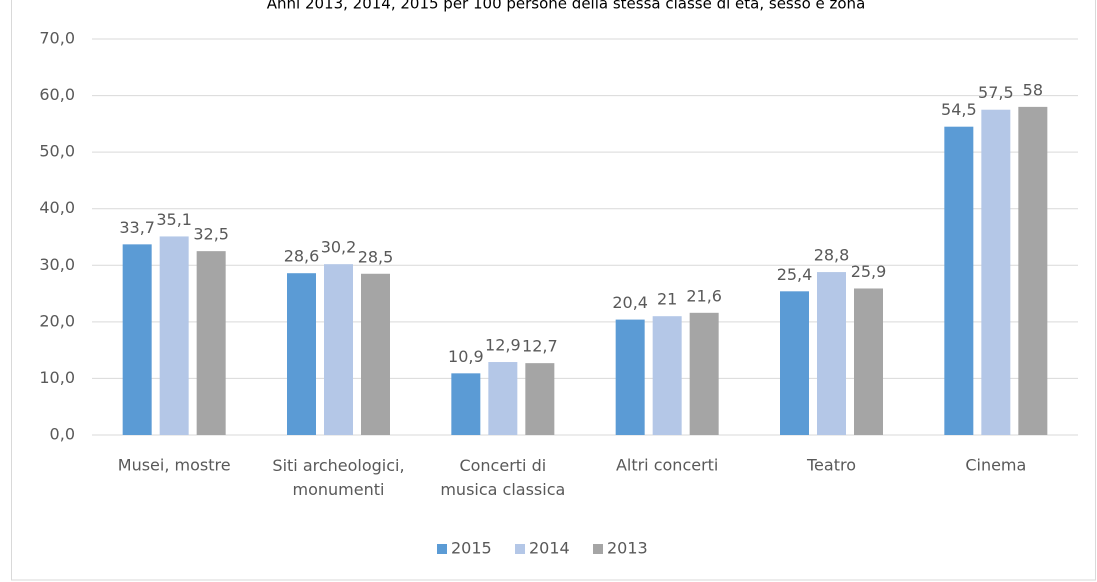 Image resolution: width=1097 pixels, height=582 pixels. I want to click on legend-label: 2014, so click(549, 548).